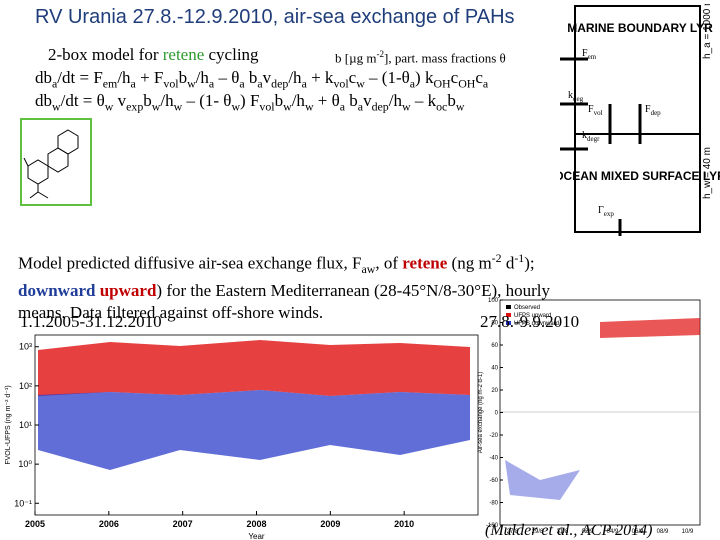 The width and height of the screenshot is (720, 540). I want to click on text-run: downward, so click(57, 291).